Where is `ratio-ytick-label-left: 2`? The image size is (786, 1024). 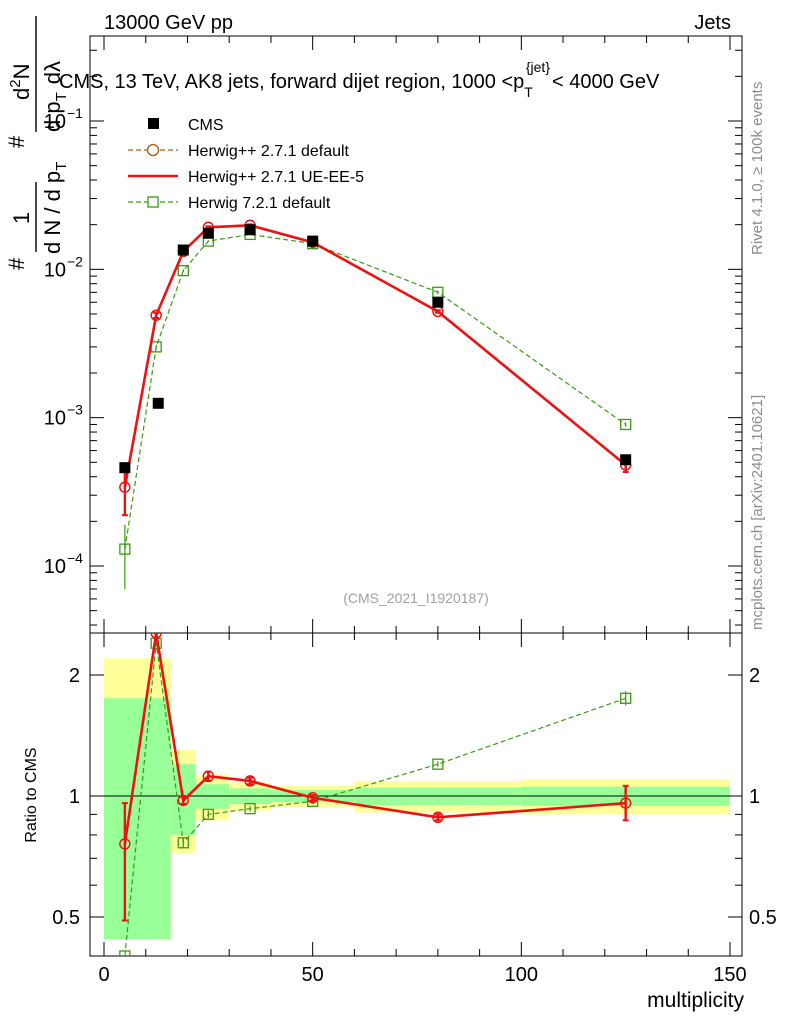 ratio-ytick-label-left: 2 is located at coordinates (74, 676).